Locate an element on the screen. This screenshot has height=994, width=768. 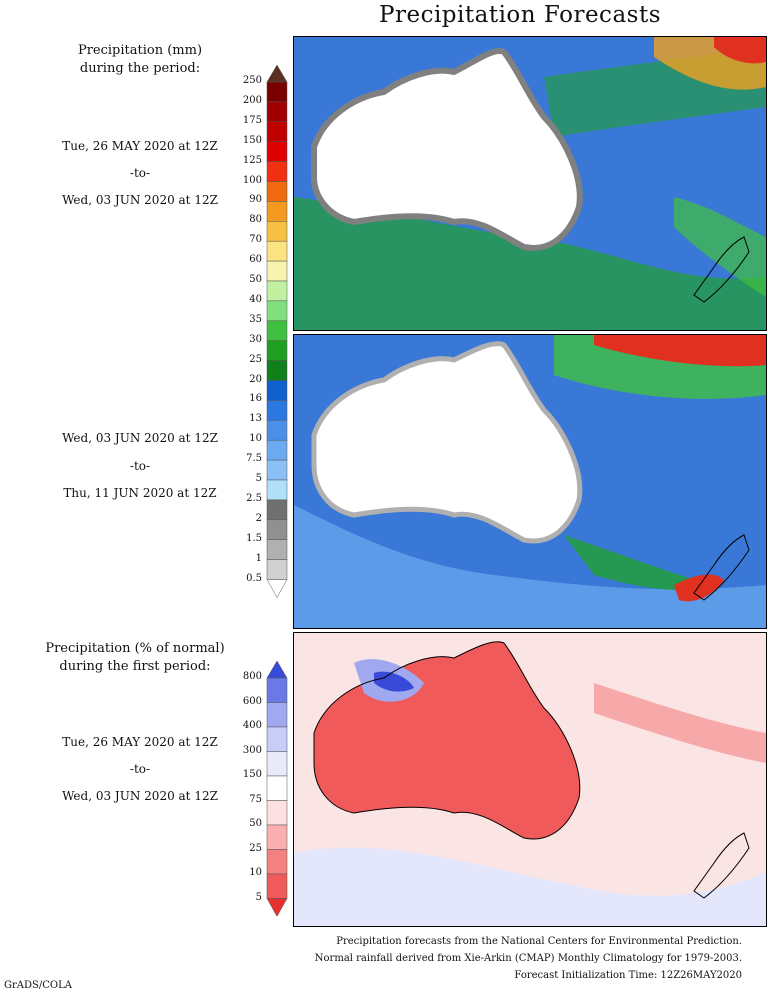
nz-rain is located at coordinates (720, 247).